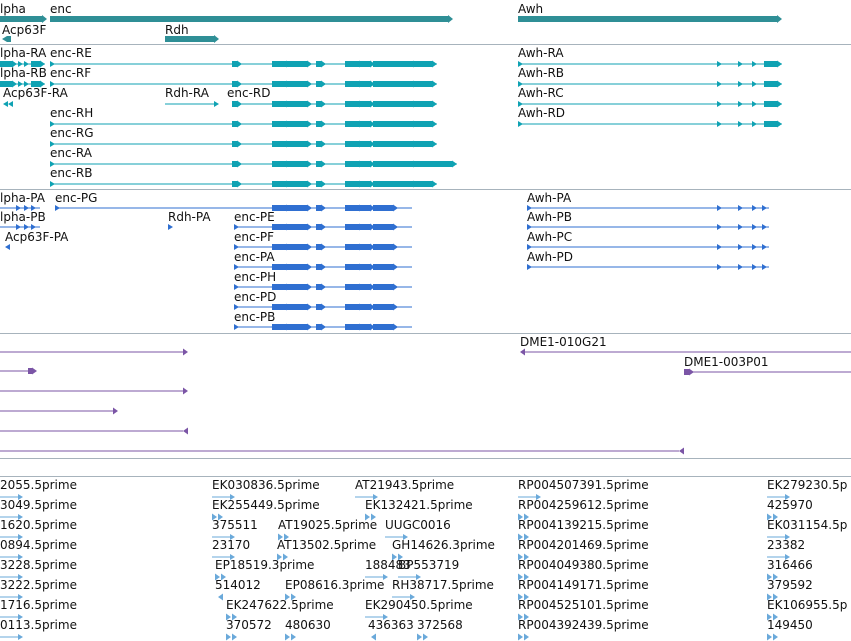  Describe the element at coordinates (255, 297) in the screenshot. I see `protein-label: enc-PD` at that location.